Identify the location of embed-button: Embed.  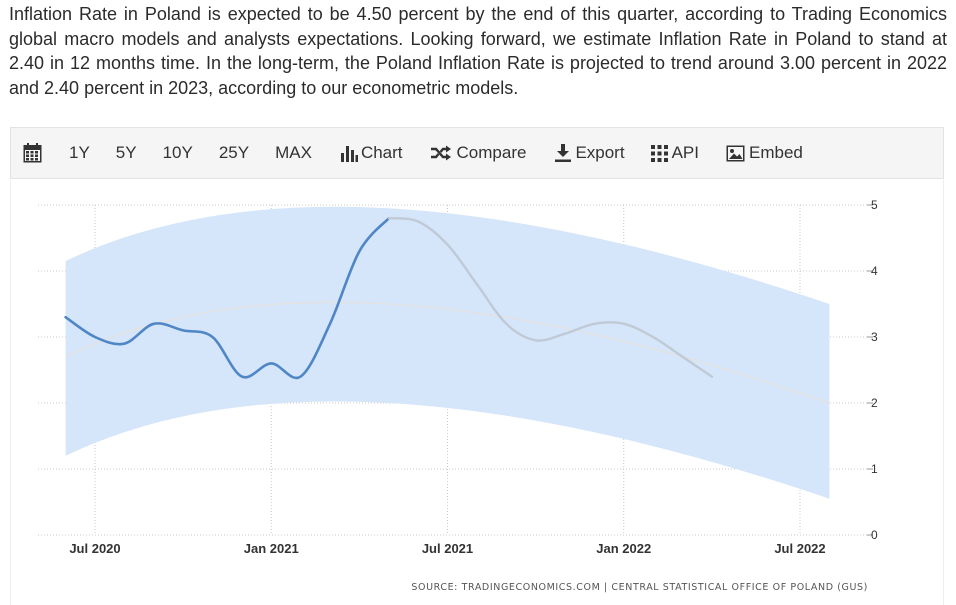
(764, 153).